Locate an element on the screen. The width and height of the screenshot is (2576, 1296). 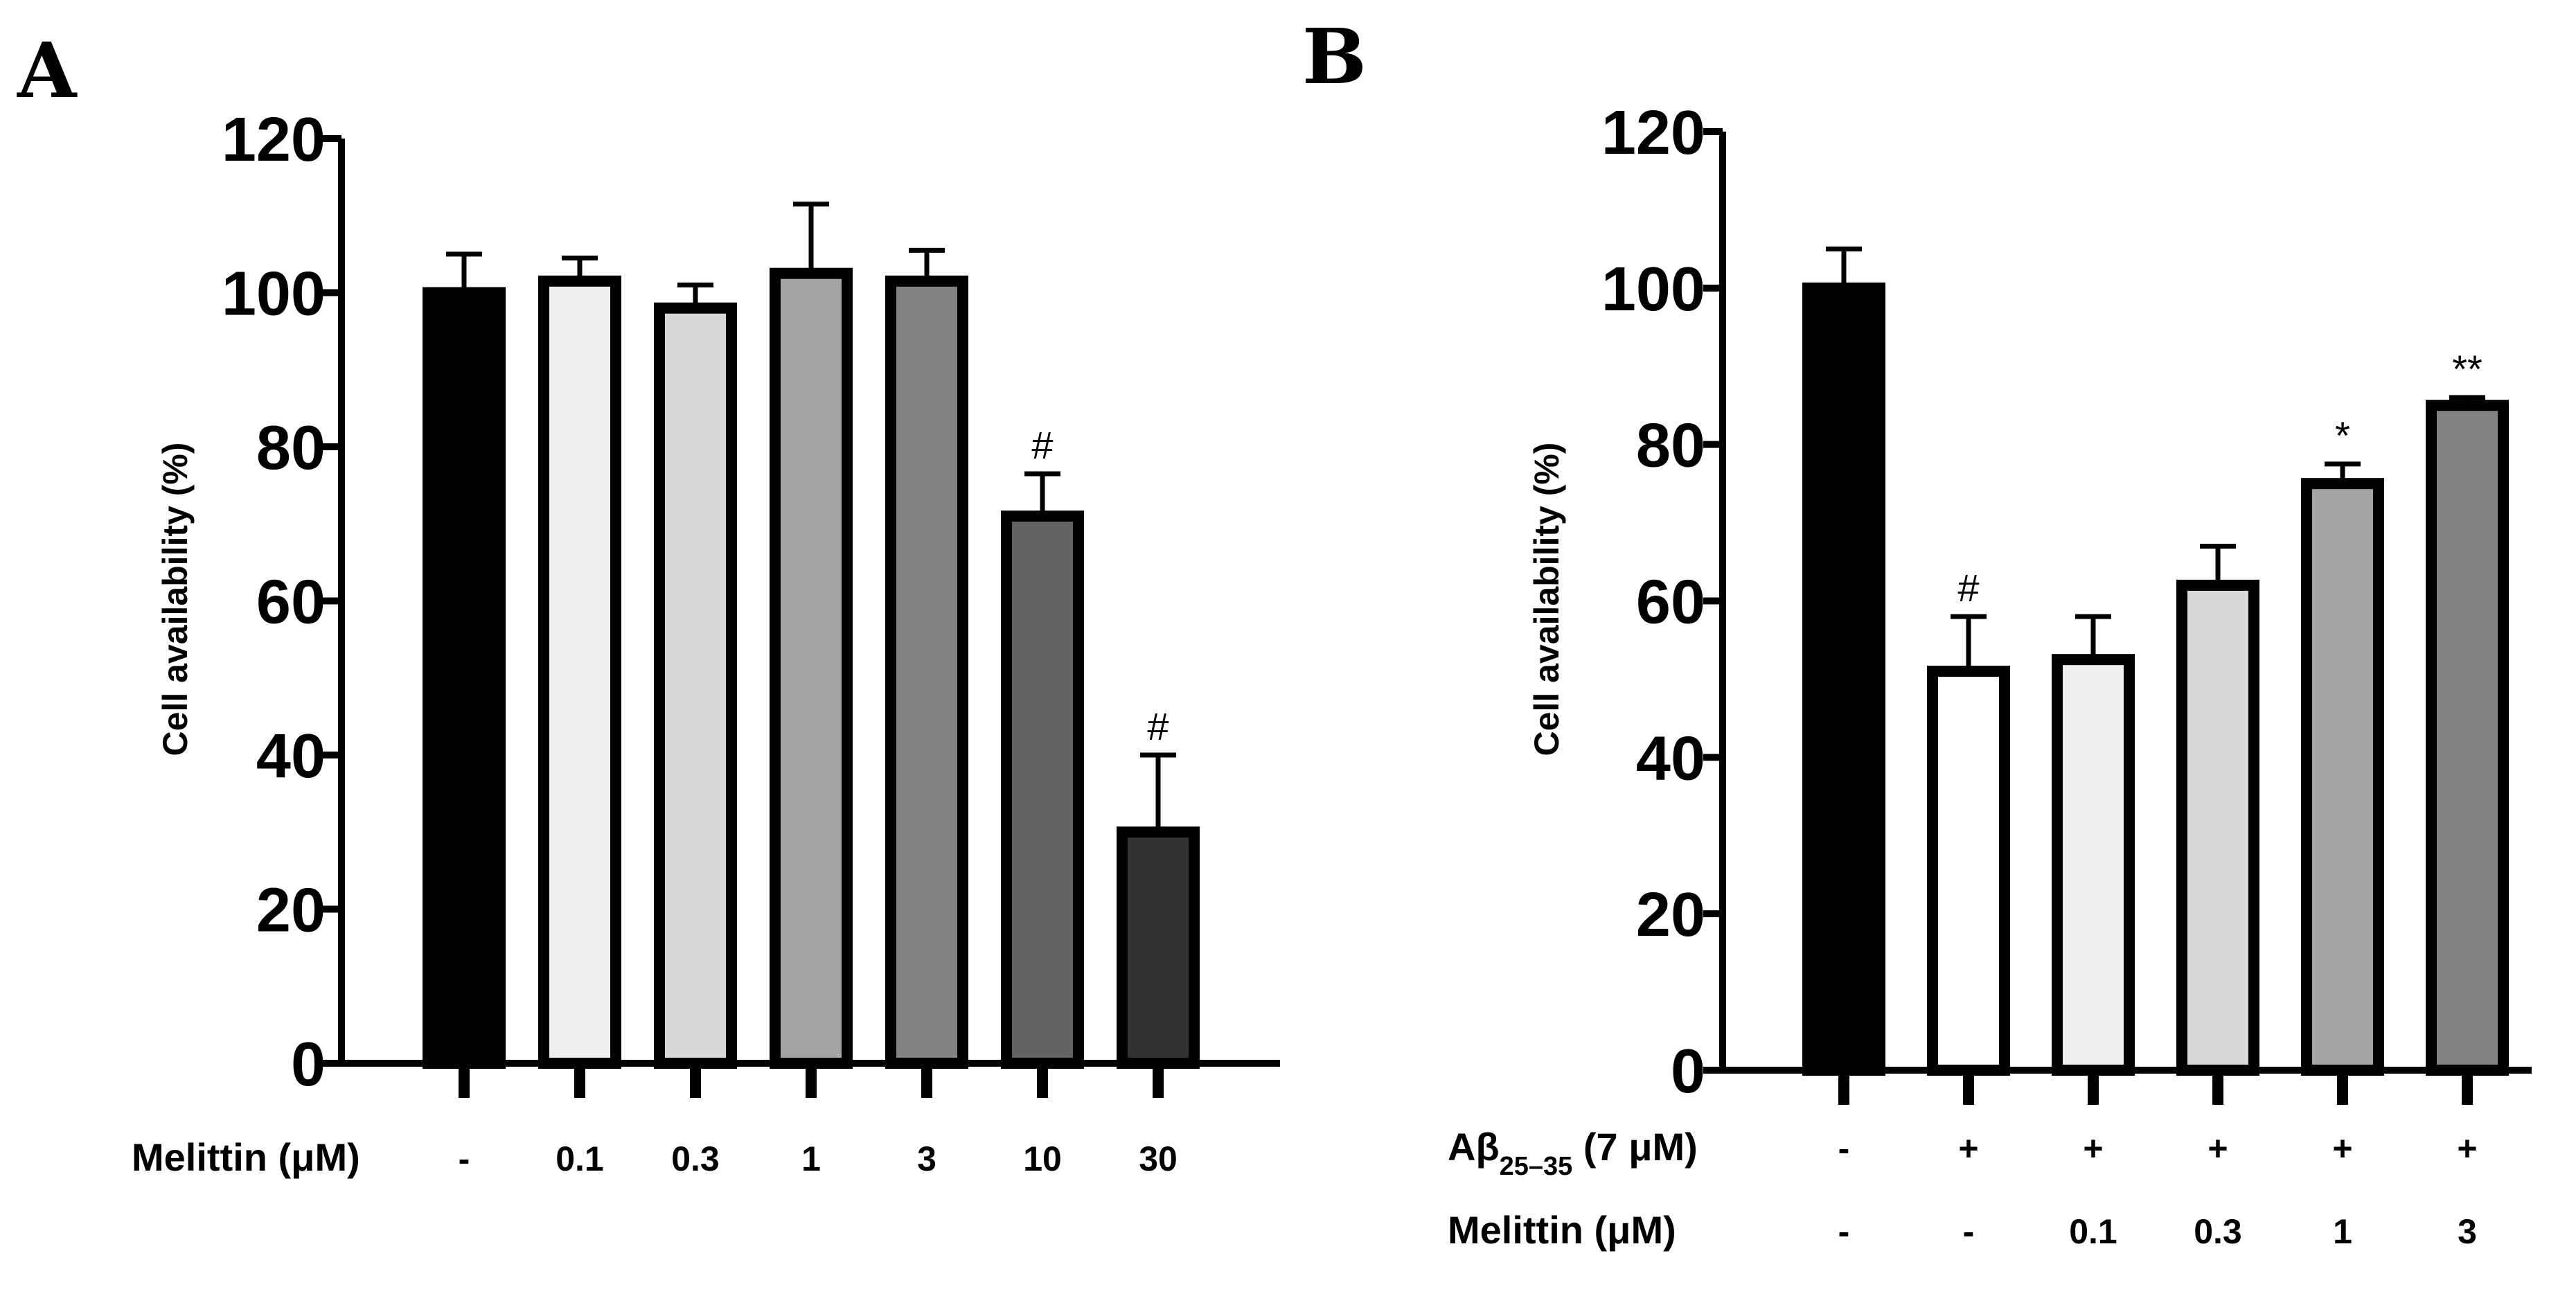
panel-label-a: A is located at coordinates (47, 71).